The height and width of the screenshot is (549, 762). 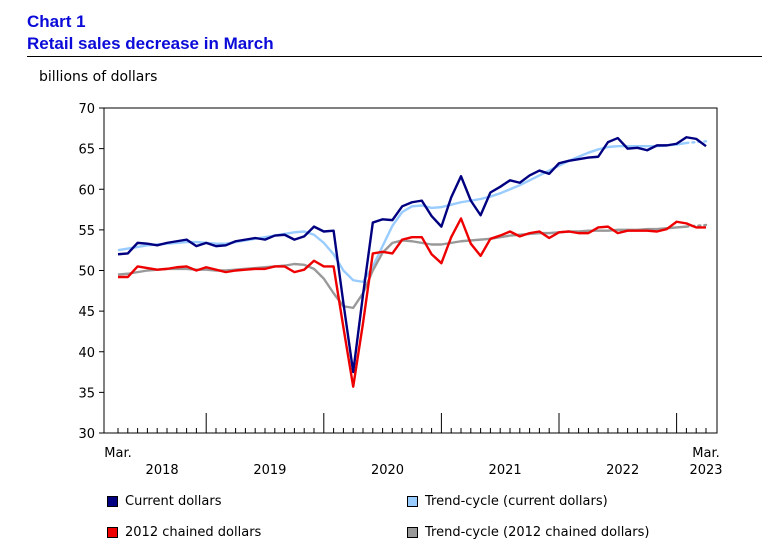 What do you see at coordinates (112, 532) in the screenshot?
I see `legend-swatch-chained-dollars` at bounding box center [112, 532].